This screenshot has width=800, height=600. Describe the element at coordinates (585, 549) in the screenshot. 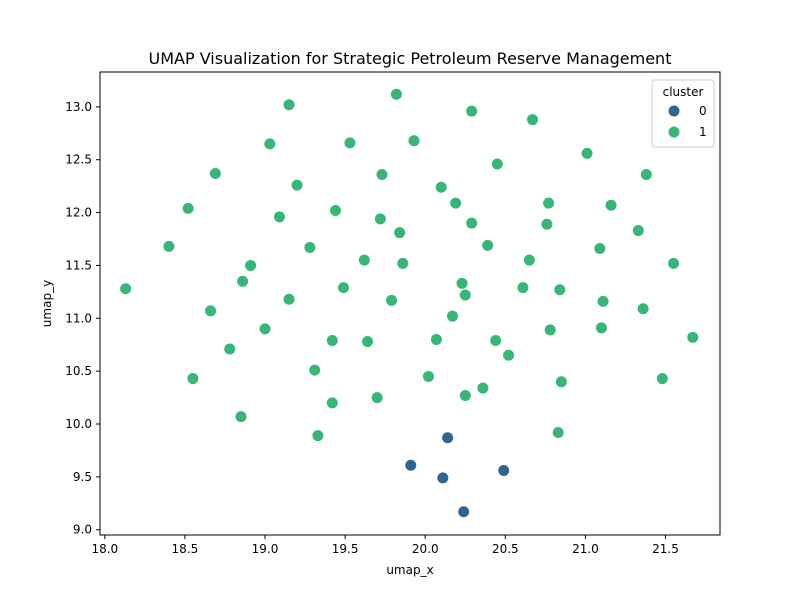

I see `x-tick-label: 21.0` at that location.